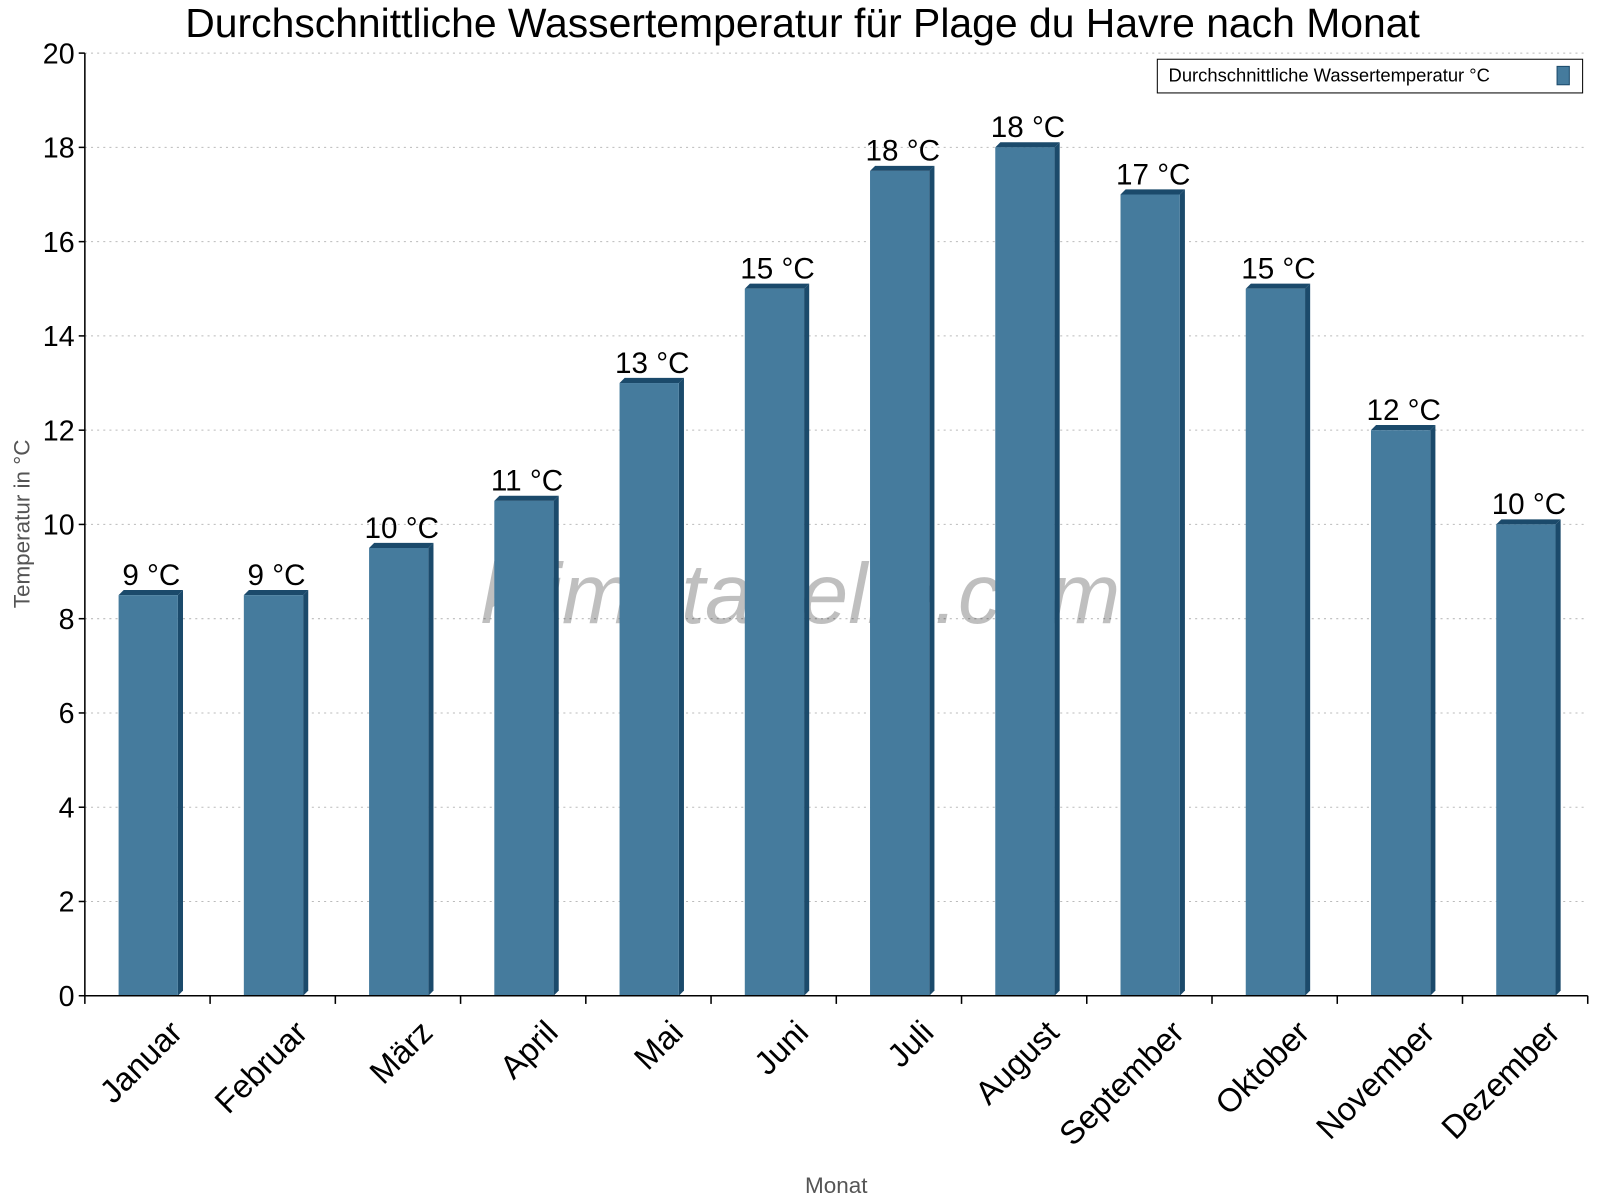  Describe the element at coordinates (1375, 1079) in the screenshot. I see `x-tick-label: November` at that location.